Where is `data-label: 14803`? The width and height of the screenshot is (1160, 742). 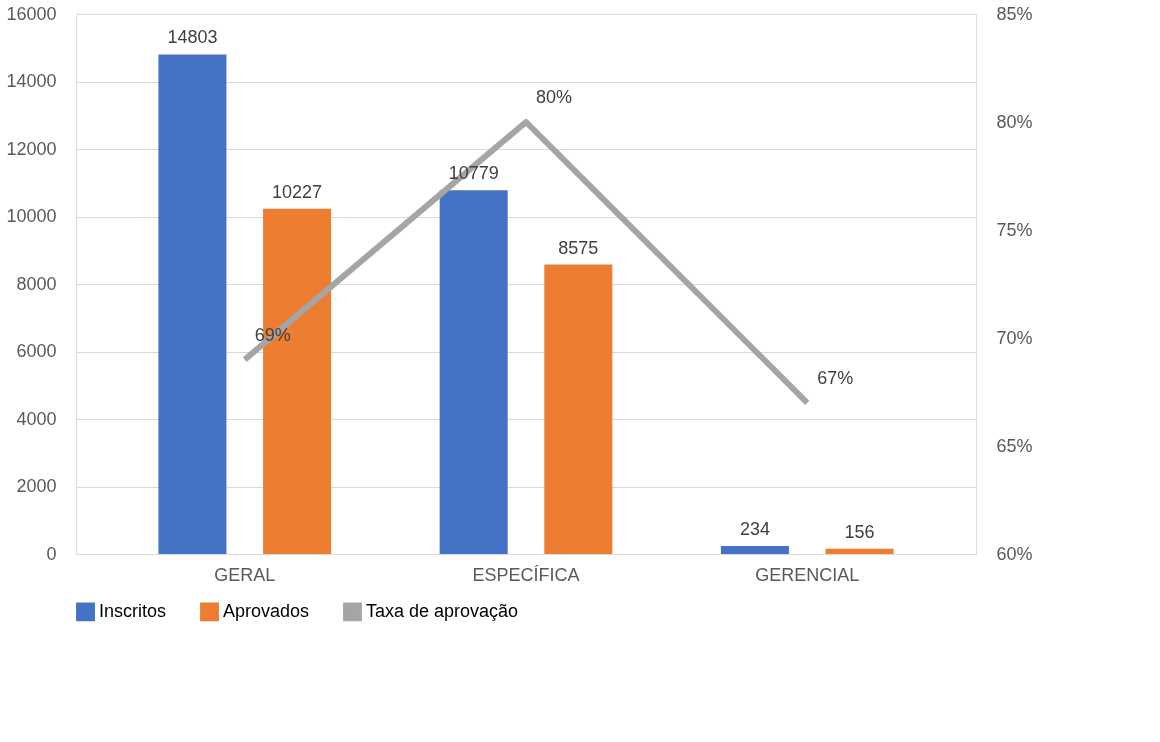
data-label: 14803 is located at coordinates (192, 37).